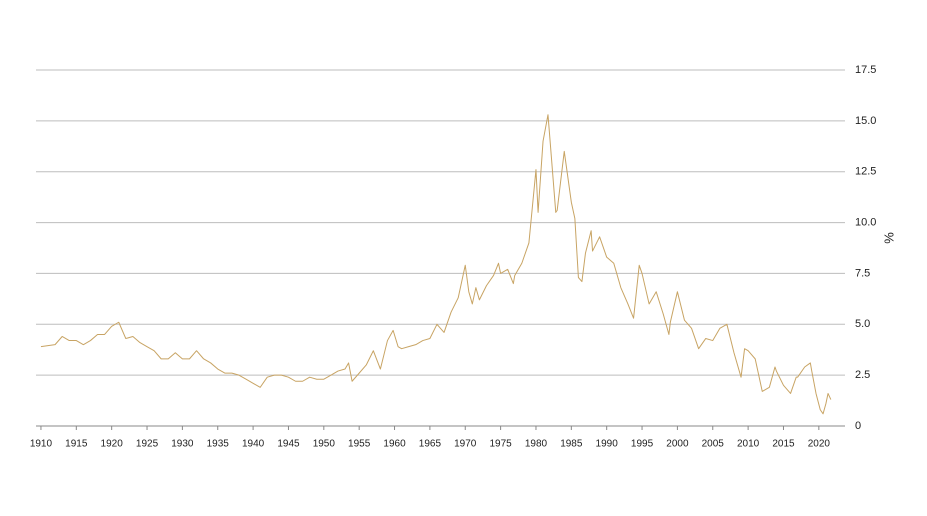 The height and width of the screenshot is (516, 927). What do you see at coordinates (607, 444) in the screenshot?
I see `x-tick-label: 1990` at bounding box center [607, 444].